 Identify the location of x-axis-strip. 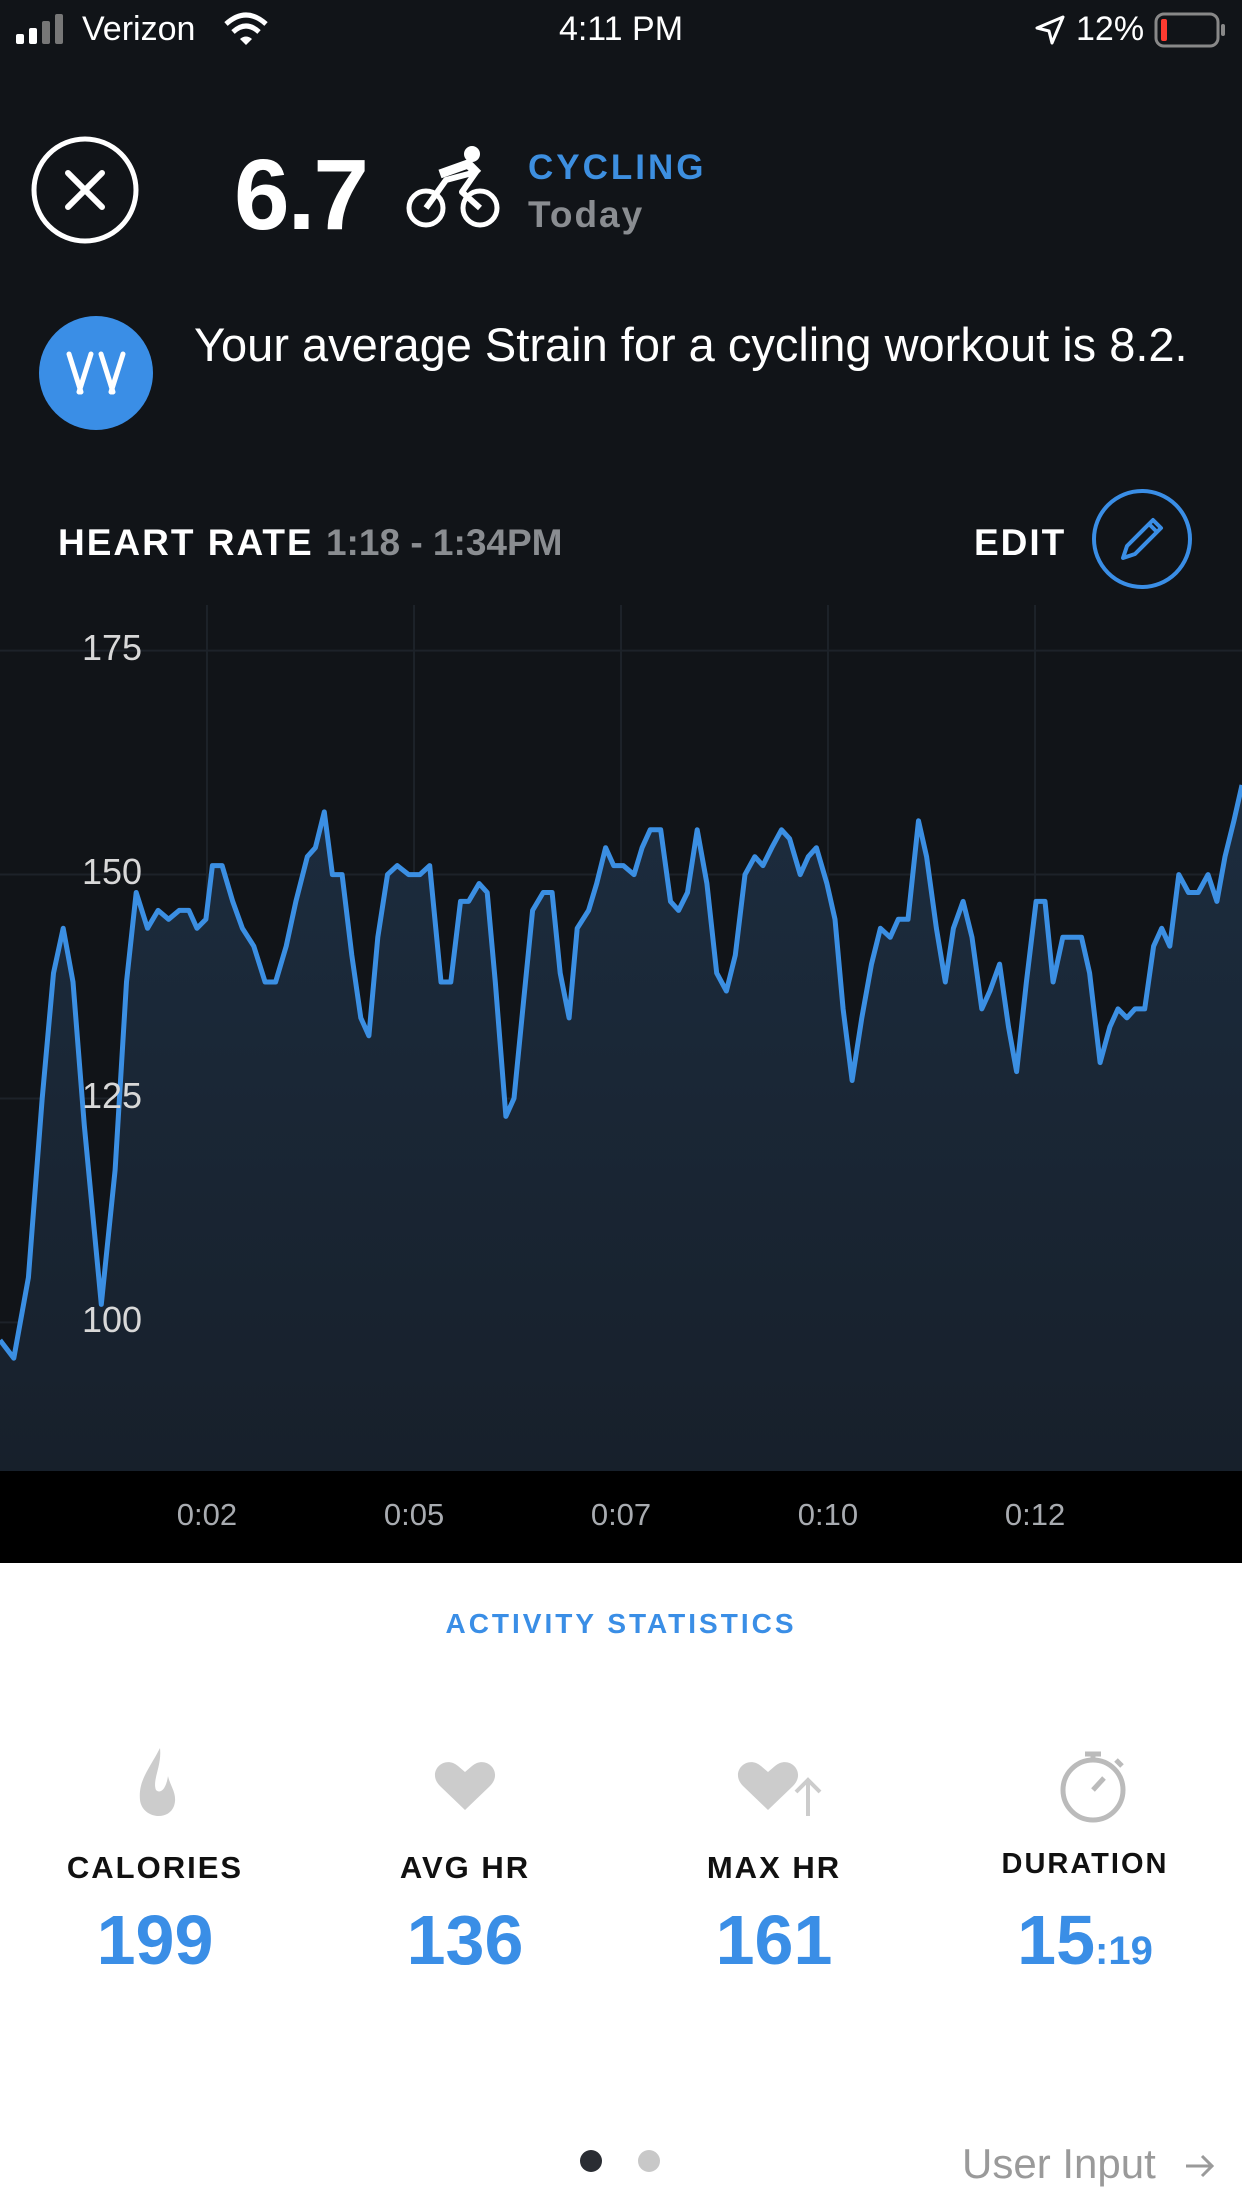
(621, 1517).